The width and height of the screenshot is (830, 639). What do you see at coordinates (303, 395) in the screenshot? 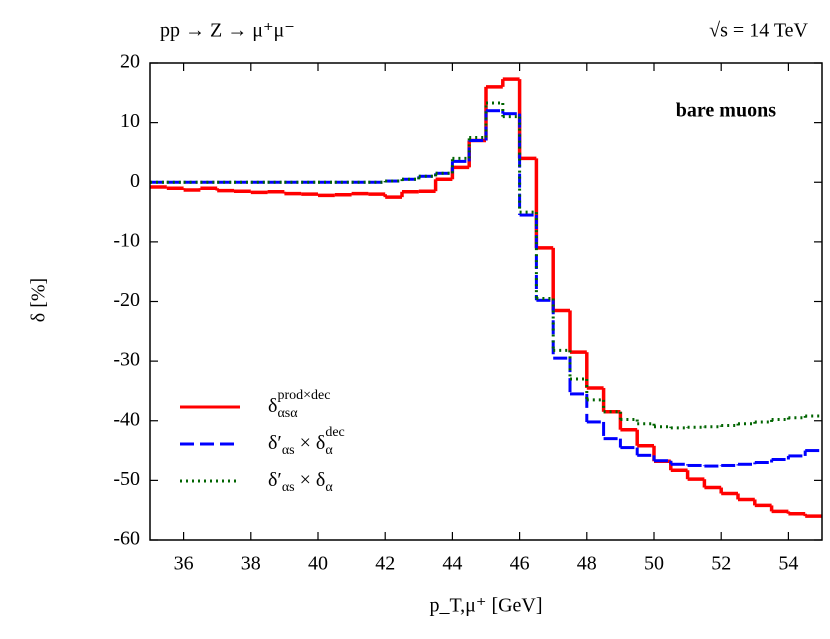
I see `legend-label-part: prod×dec` at bounding box center [303, 395].